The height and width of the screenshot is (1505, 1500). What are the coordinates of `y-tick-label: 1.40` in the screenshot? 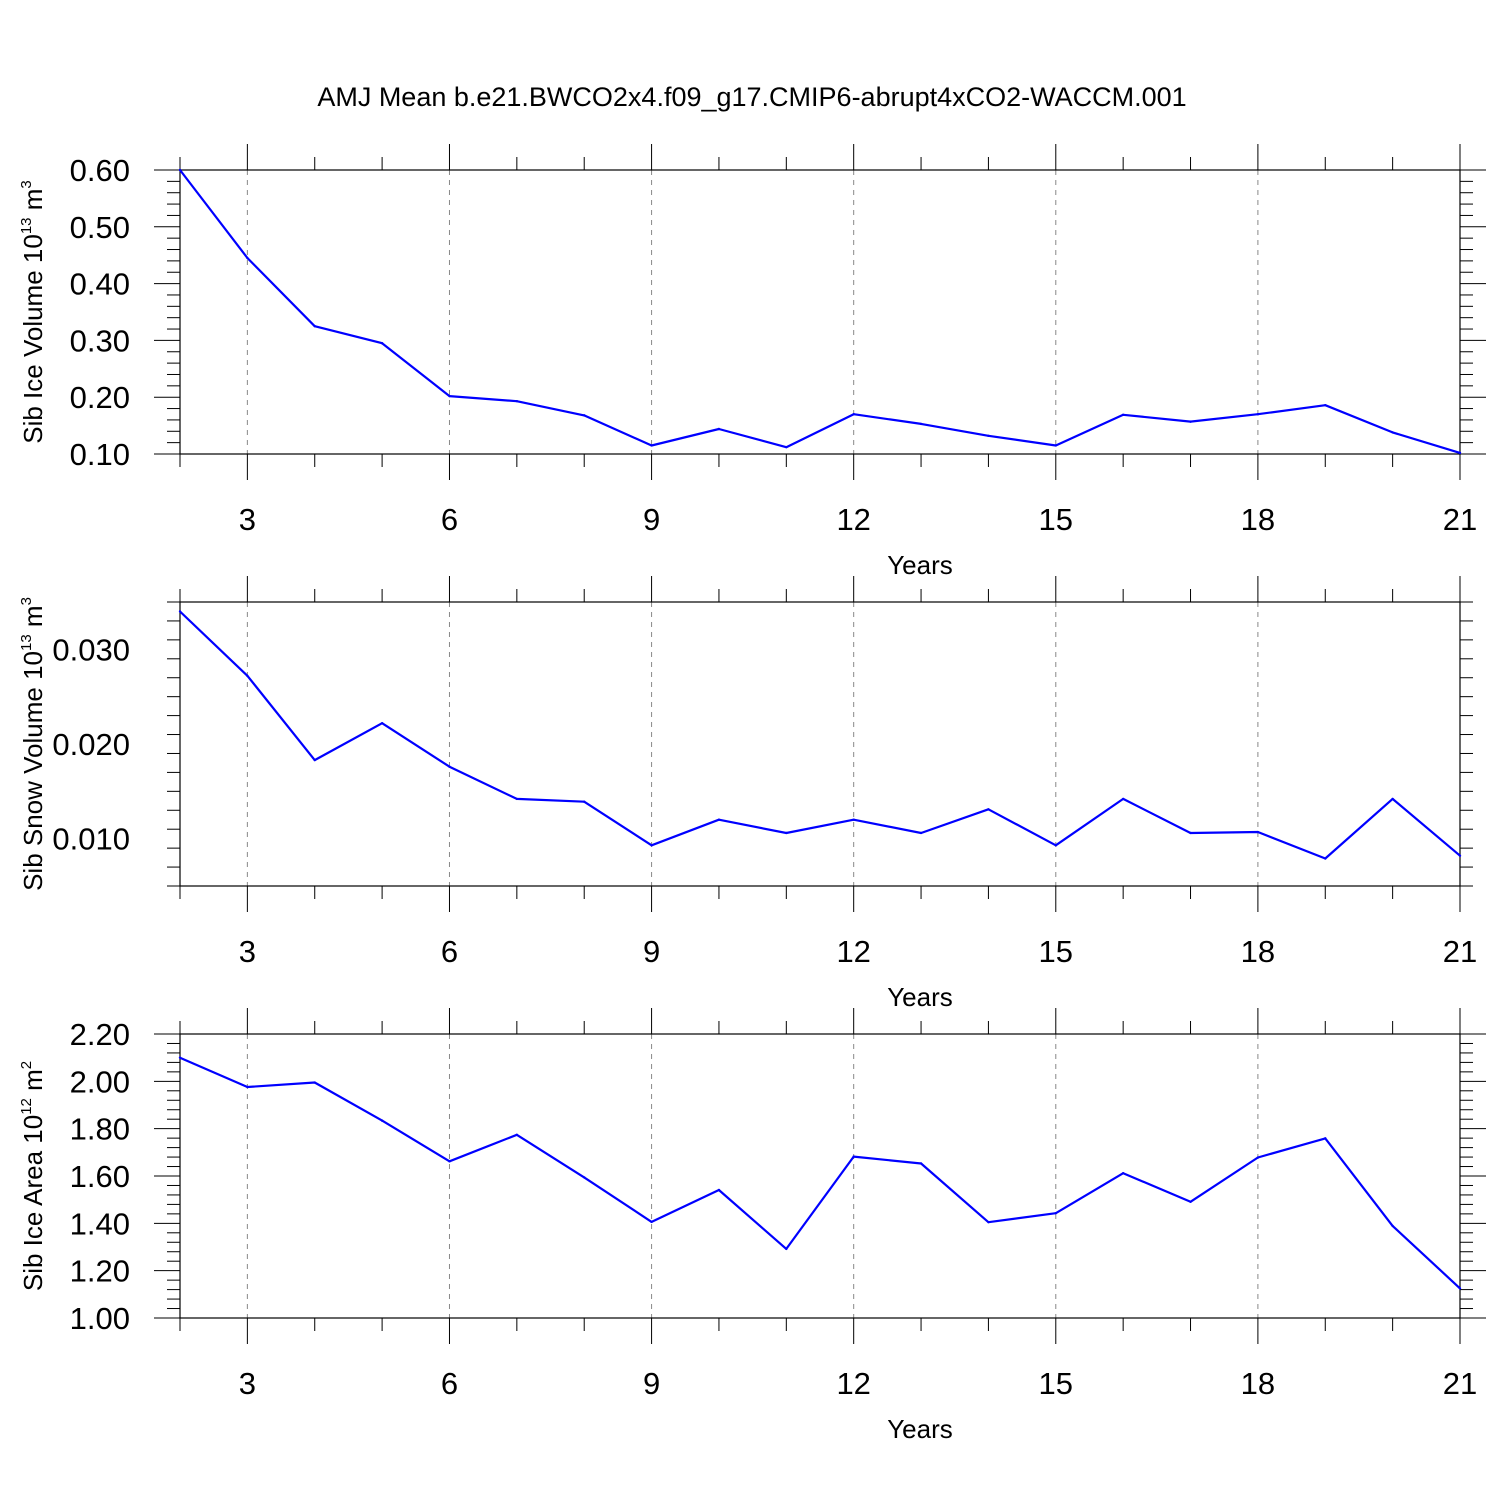 It's located at (100, 1223).